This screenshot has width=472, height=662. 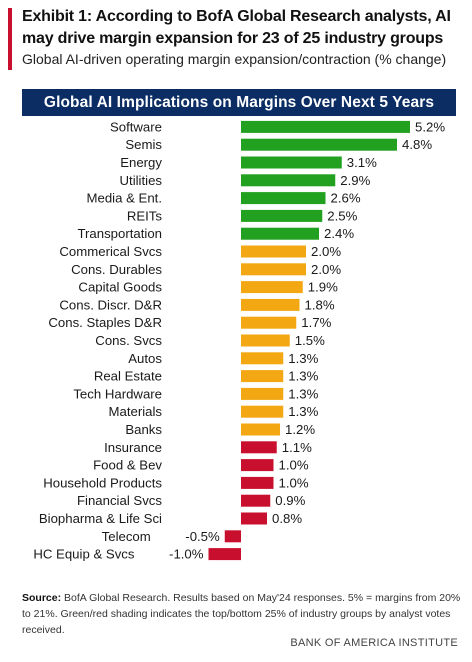 What do you see at coordinates (116, 269) in the screenshot?
I see `category-label: Cons. Durables` at bounding box center [116, 269].